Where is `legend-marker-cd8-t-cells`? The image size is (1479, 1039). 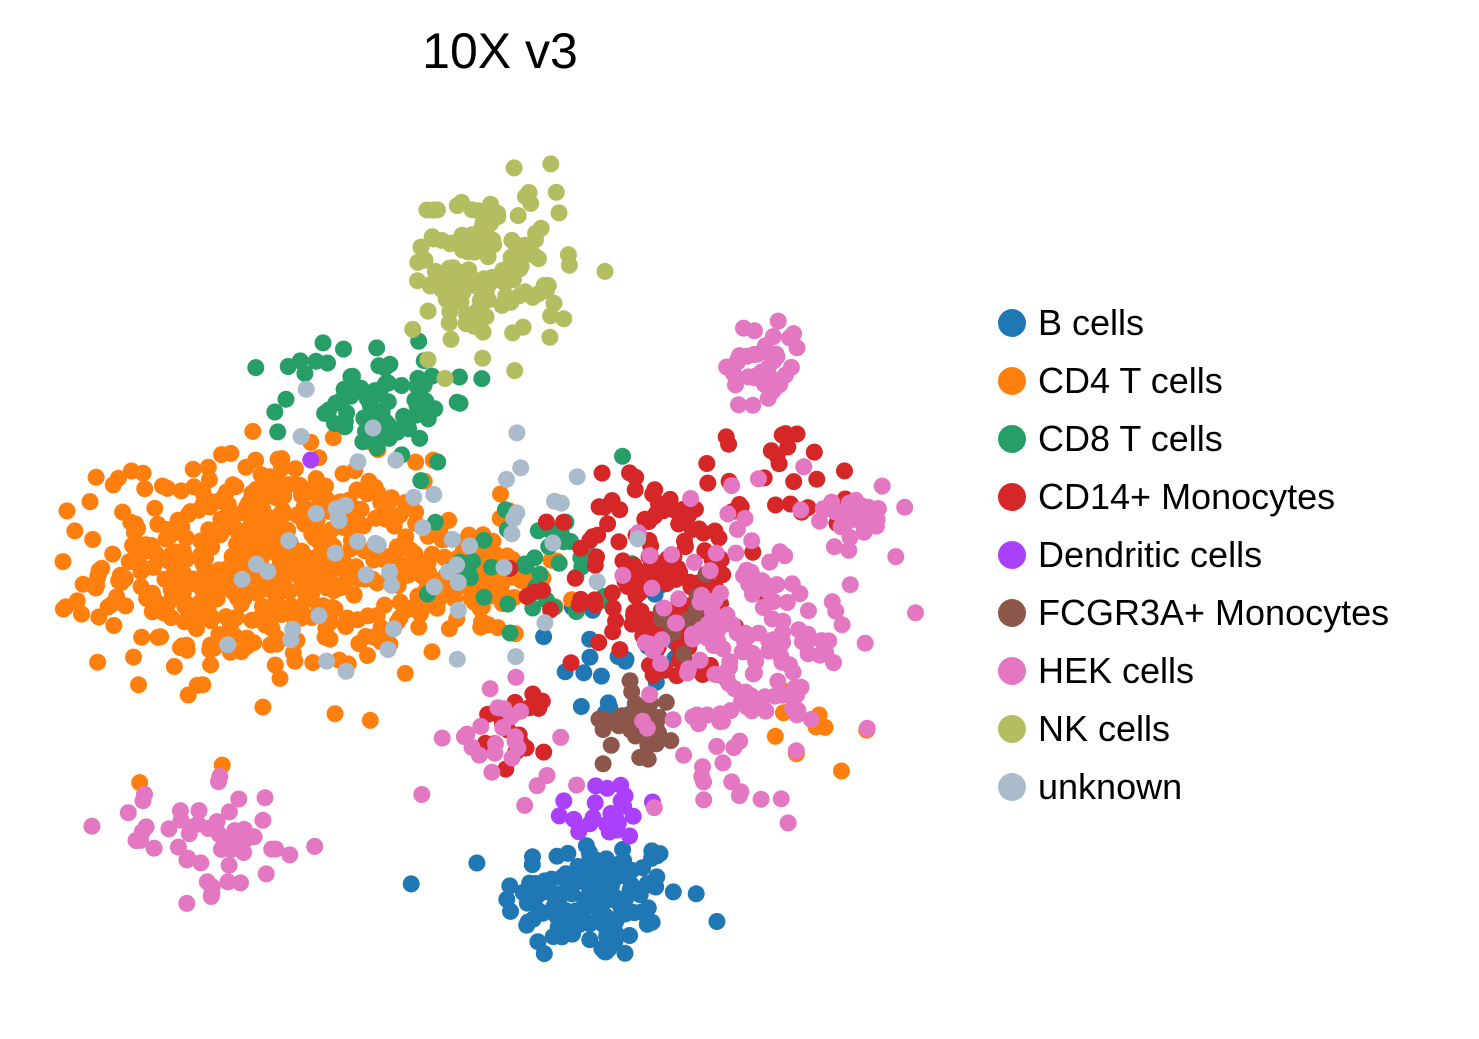 legend-marker-cd8-t-cells is located at coordinates (1012, 439).